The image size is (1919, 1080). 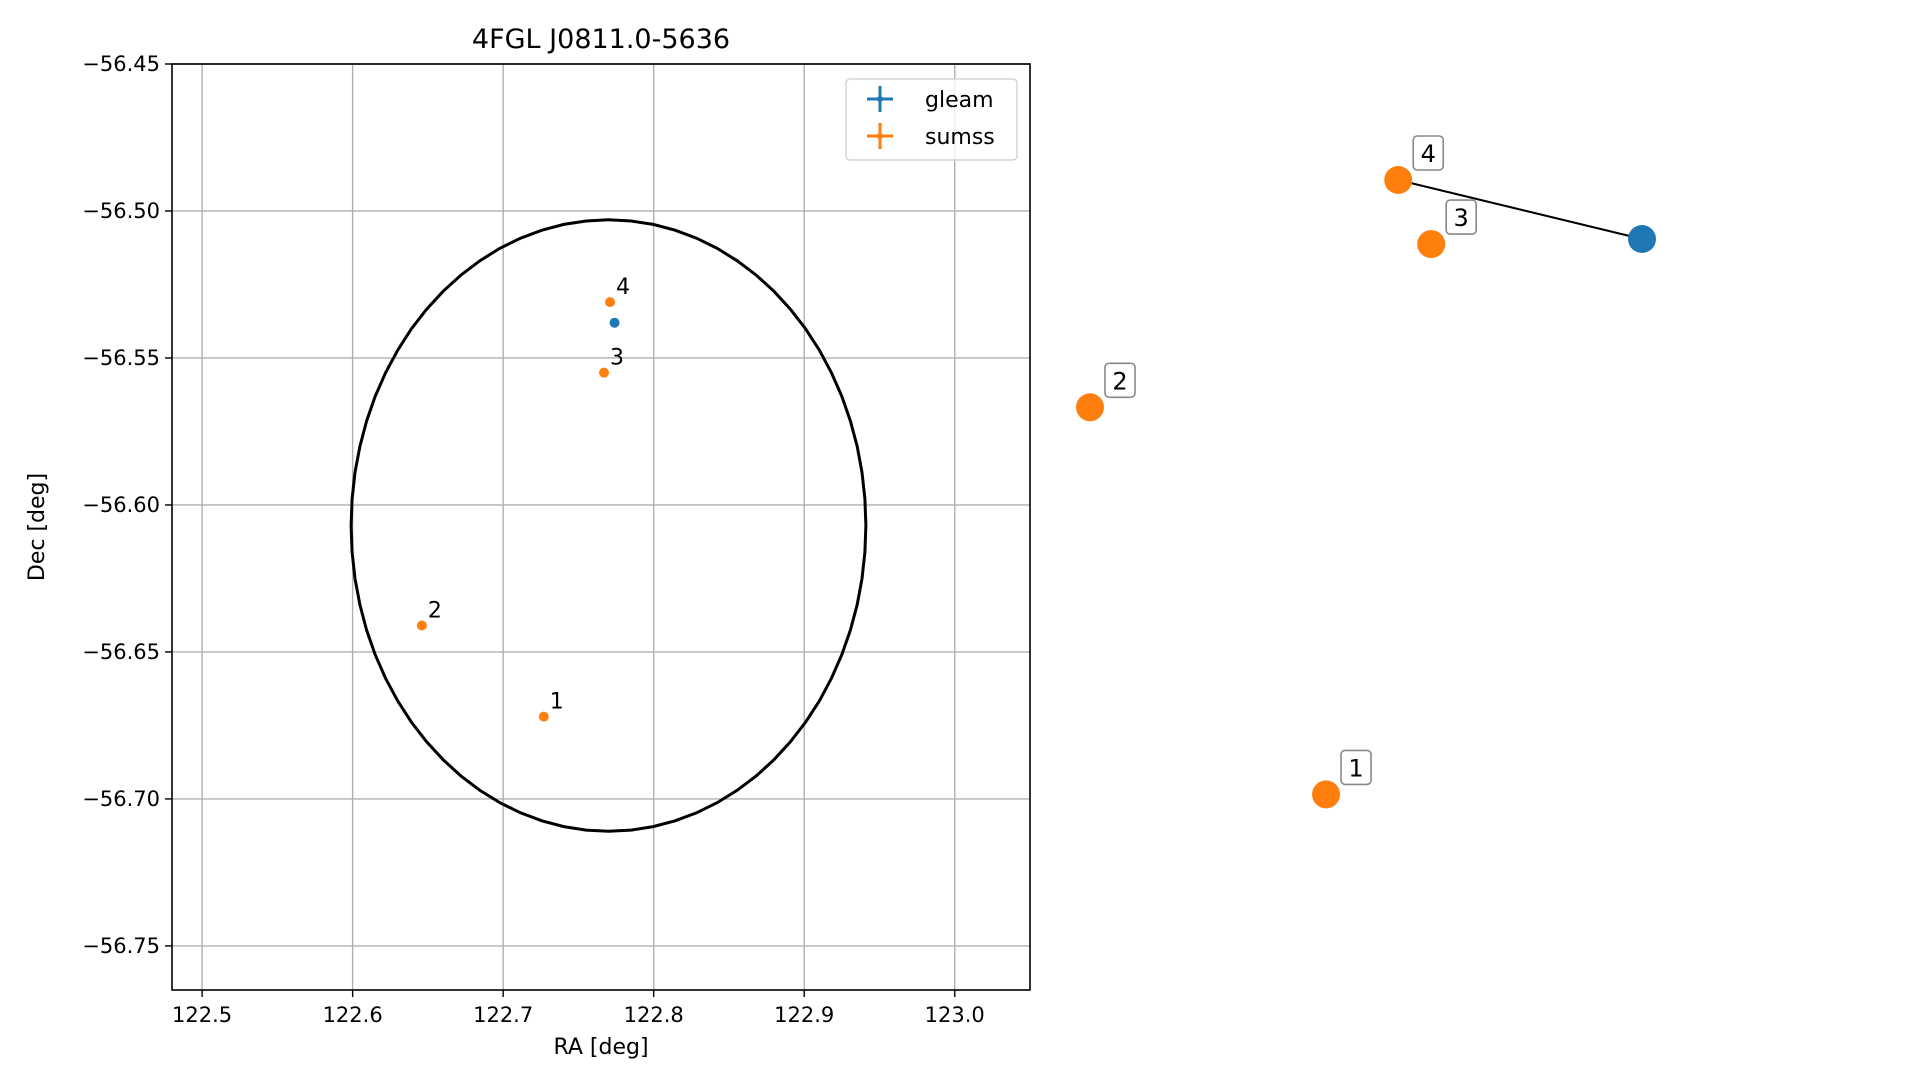 I want to click on legend-marker-sumss-dot, so click(x=880, y=136).